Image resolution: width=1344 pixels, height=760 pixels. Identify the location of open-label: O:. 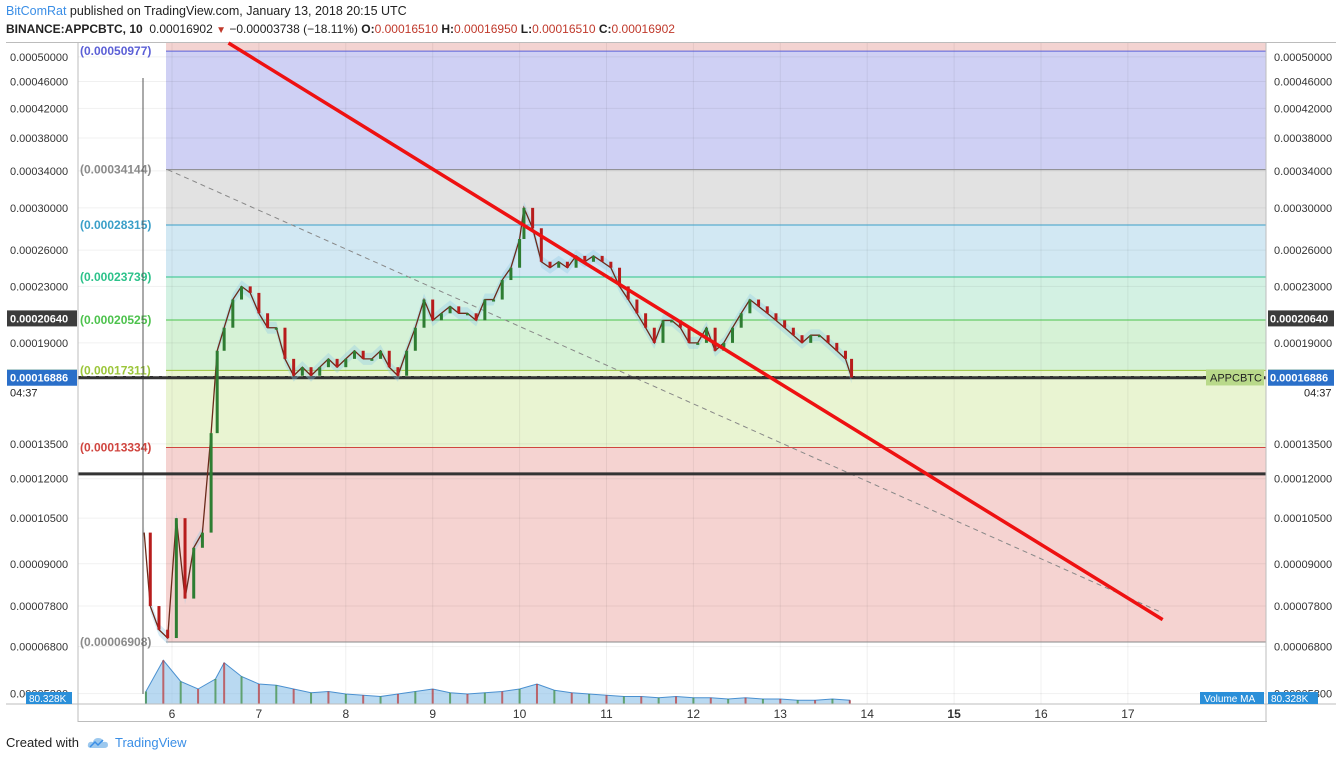
(368, 29).